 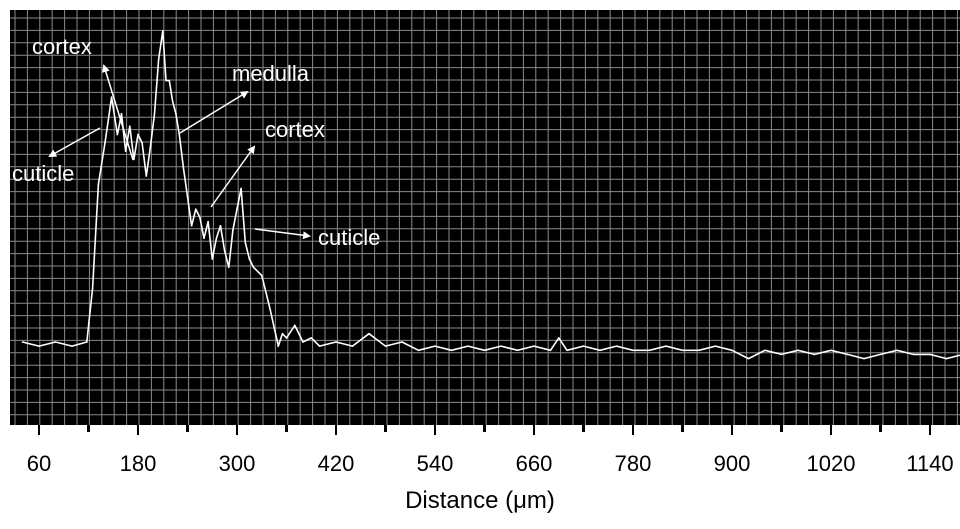 What do you see at coordinates (62, 46) in the screenshot?
I see `annotation-label-0: cortex` at bounding box center [62, 46].